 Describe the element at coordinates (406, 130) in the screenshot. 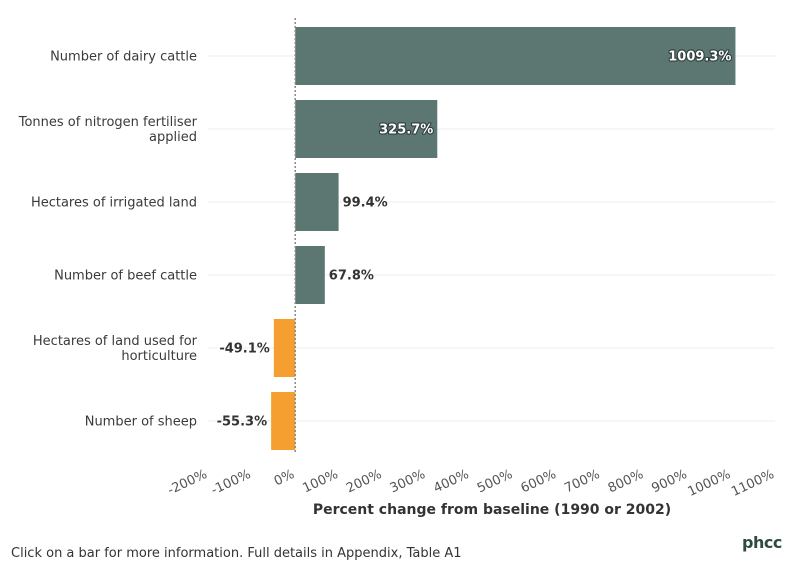

I see `value-label: 325.7%` at that location.